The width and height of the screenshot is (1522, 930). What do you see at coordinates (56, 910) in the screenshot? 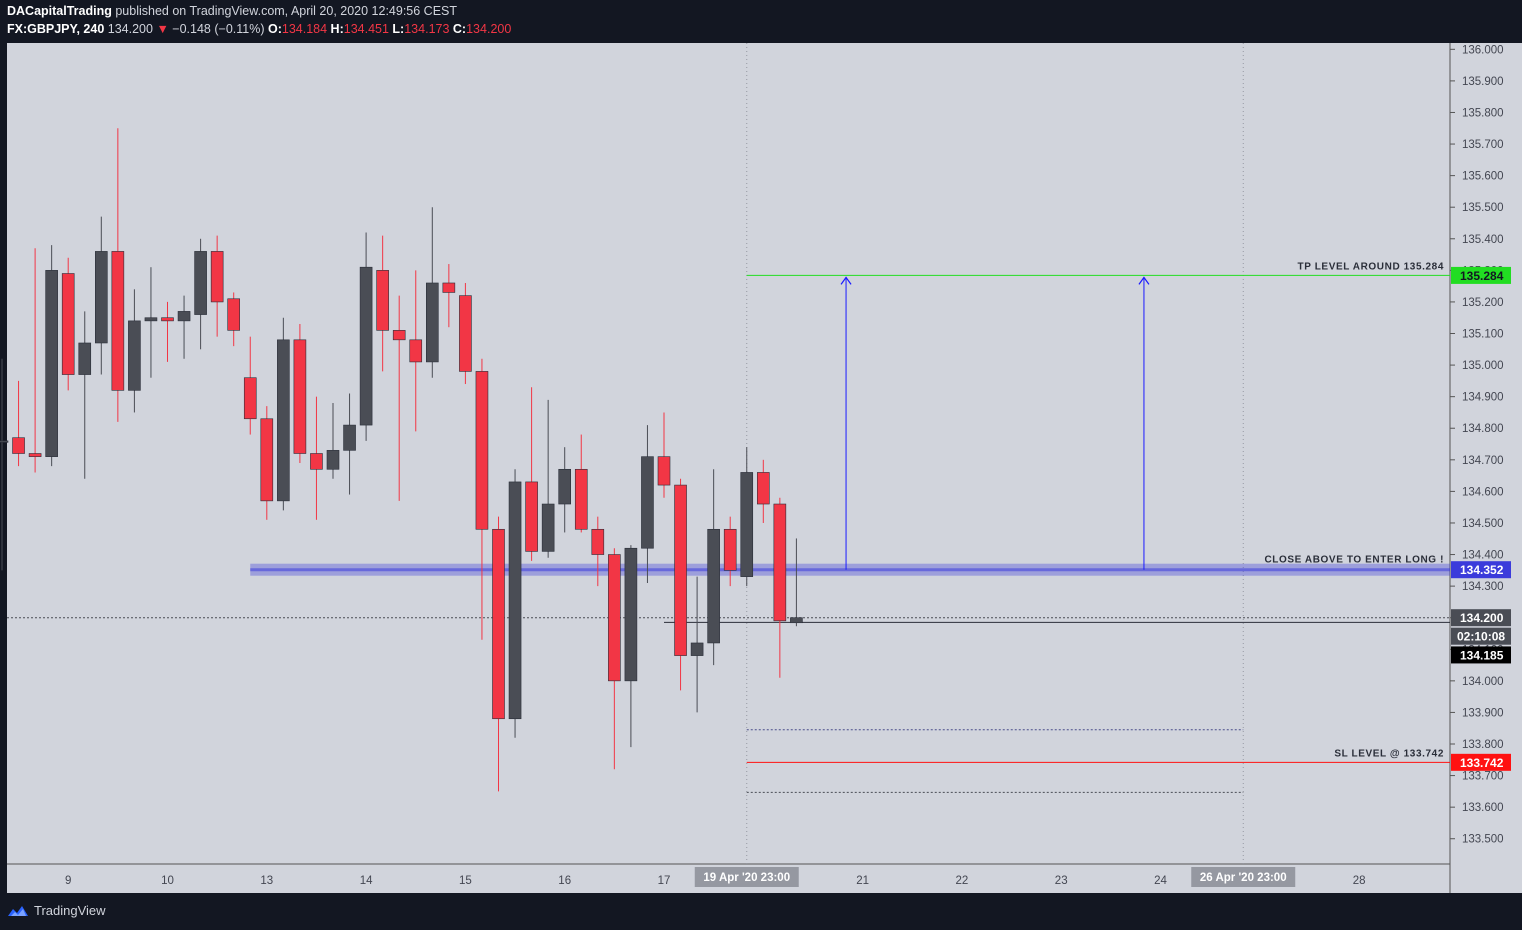
I see `tradingview-logo: TradingView` at bounding box center [56, 910].